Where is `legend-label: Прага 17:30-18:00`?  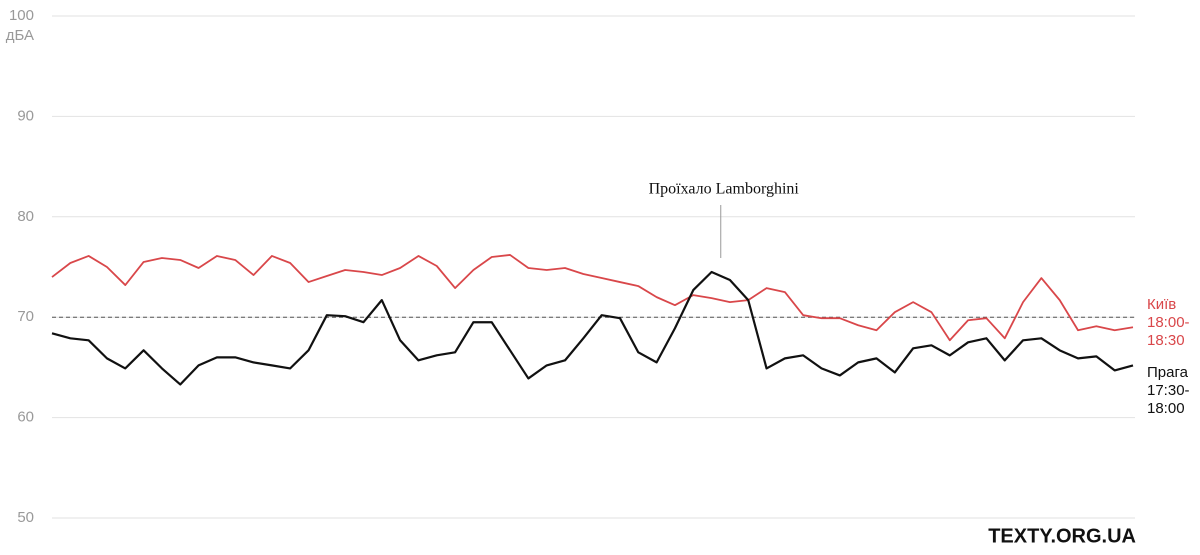 legend-label: Прага 17:30-18:00 is located at coordinates (1168, 390).